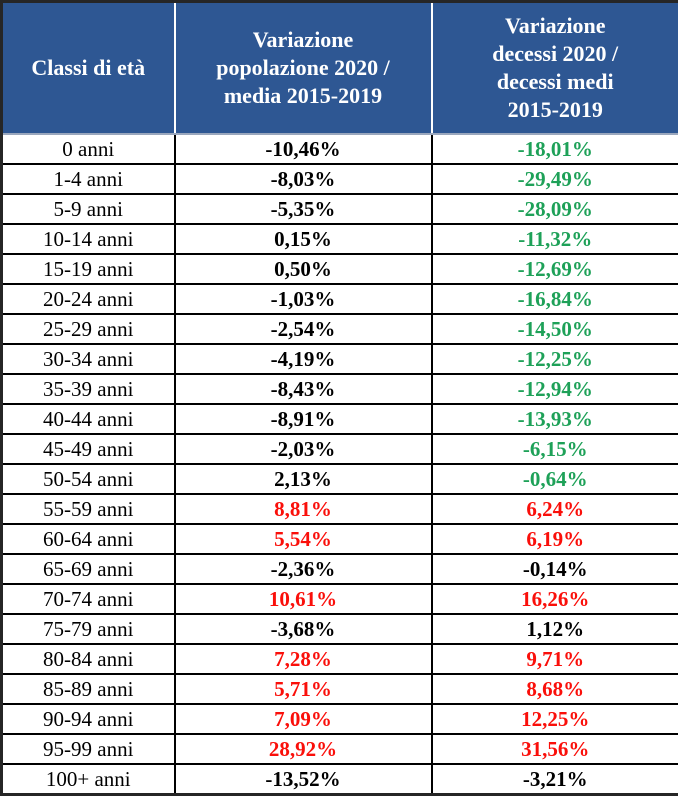 The height and width of the screenshot is (796, 678). Describe the element at coordinates (303, 539) in the screenshot. I see `population-variation-cell: 5,54%` at that location.